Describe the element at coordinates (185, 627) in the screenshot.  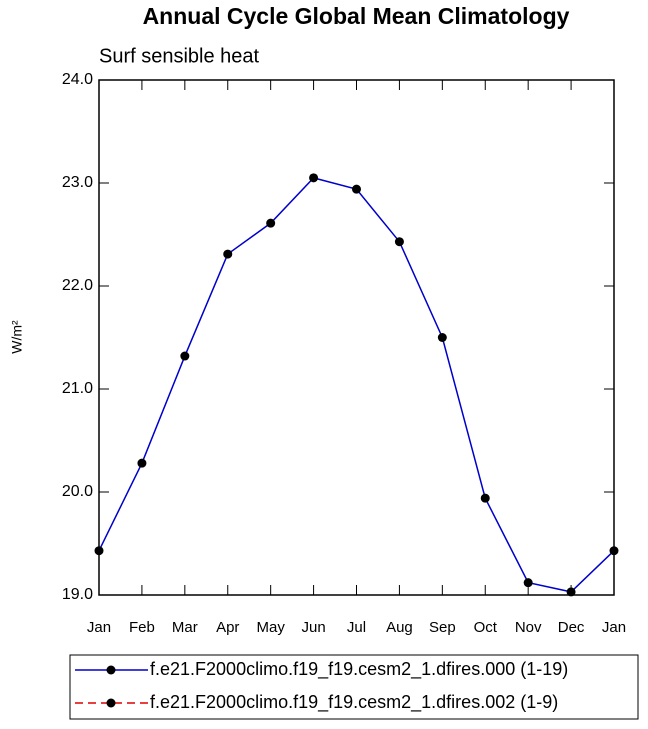
I see `x-tick-label: Mar` at that location.